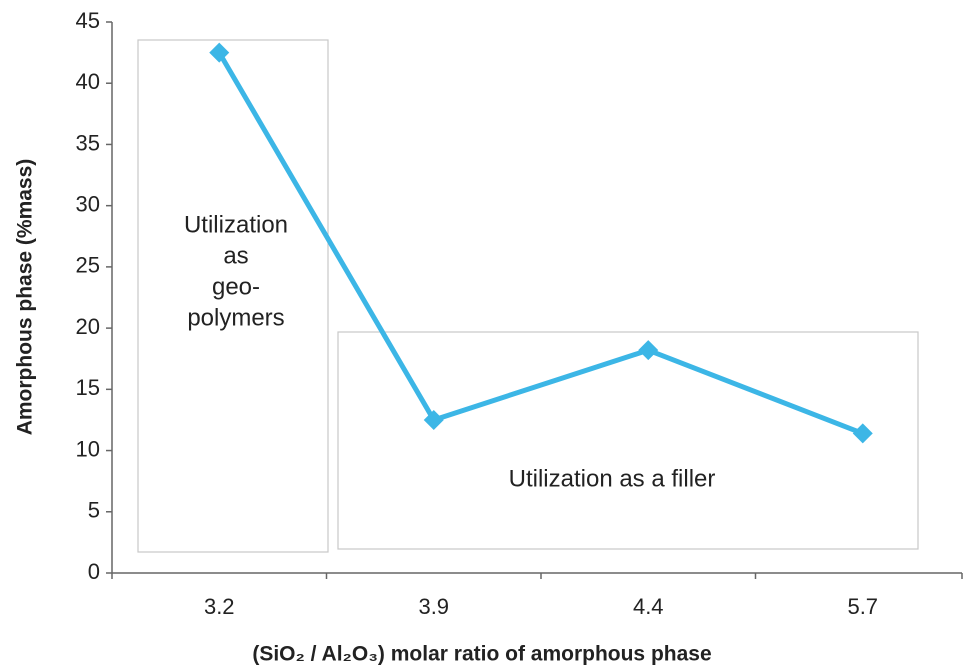 The height and width of the screenshot is (672, 964). What do you see at coordinates (88, 448) in the screenshot?
I see `y-tick-label: 10` at bounding box center [88, 448].